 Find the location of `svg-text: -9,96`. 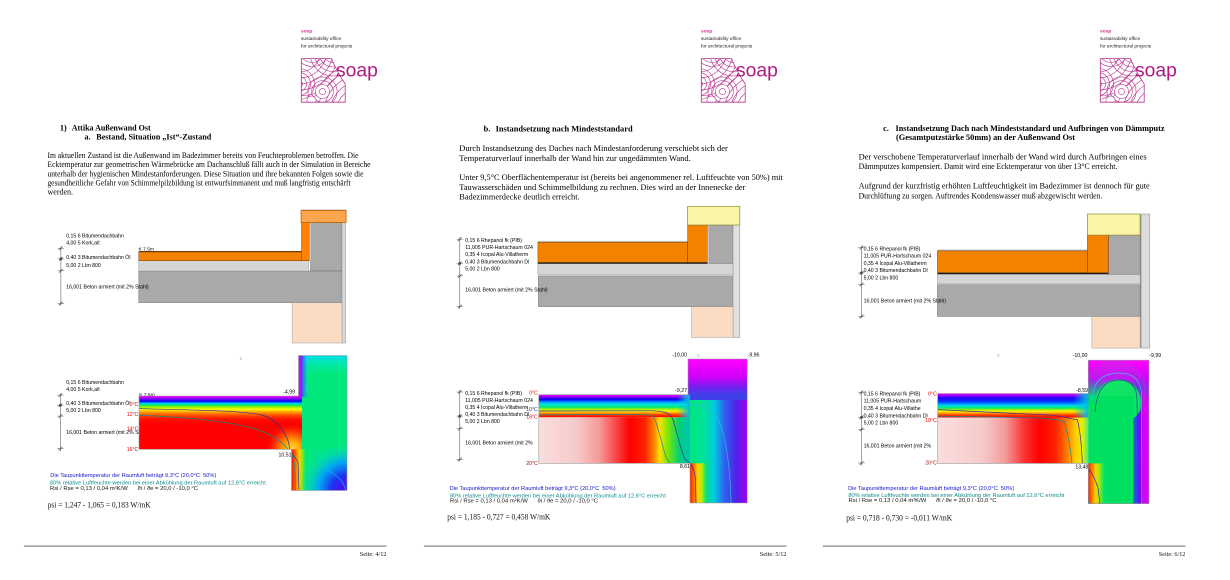

svg-text: -9,96 is located at coordinates (754, 356).